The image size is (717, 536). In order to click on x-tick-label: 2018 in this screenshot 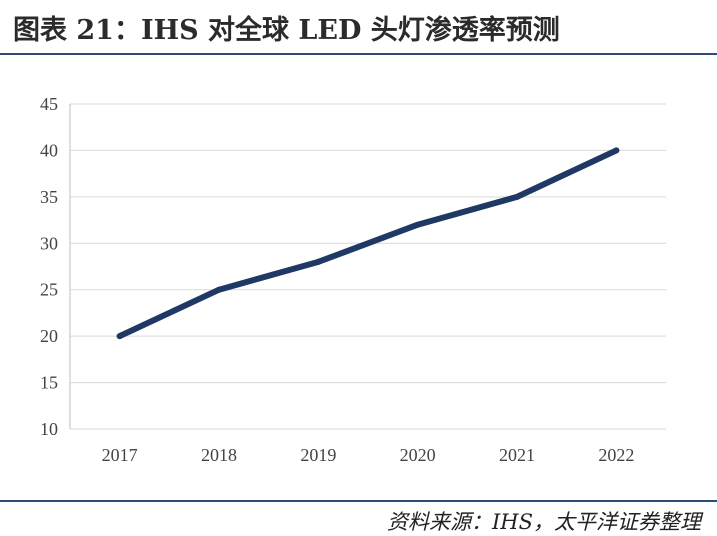, I will do `click(219, 455)`.